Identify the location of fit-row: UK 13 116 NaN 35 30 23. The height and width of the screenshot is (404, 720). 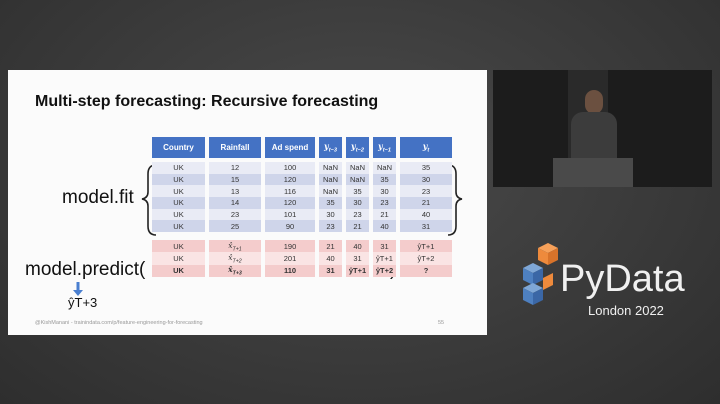
(302, 191).